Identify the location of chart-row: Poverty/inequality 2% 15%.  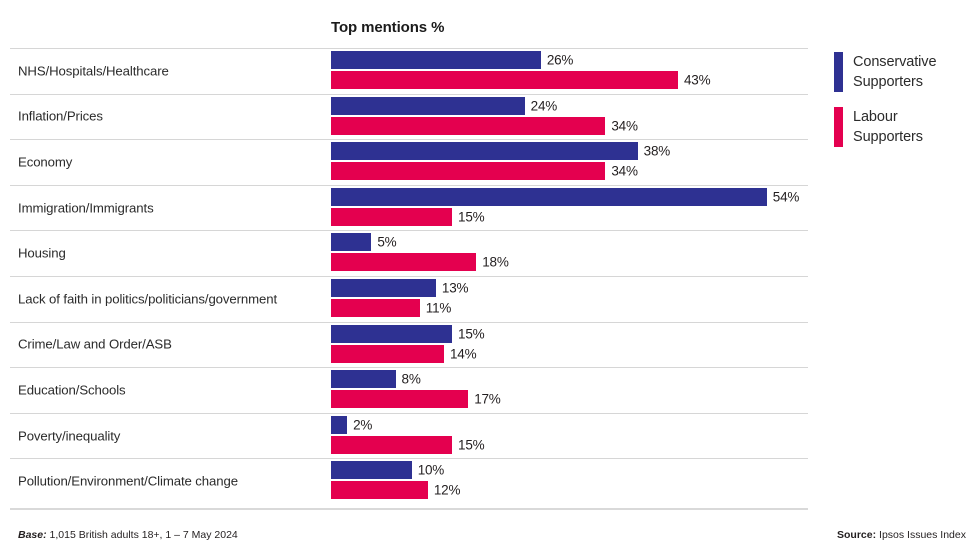
(490, 435).